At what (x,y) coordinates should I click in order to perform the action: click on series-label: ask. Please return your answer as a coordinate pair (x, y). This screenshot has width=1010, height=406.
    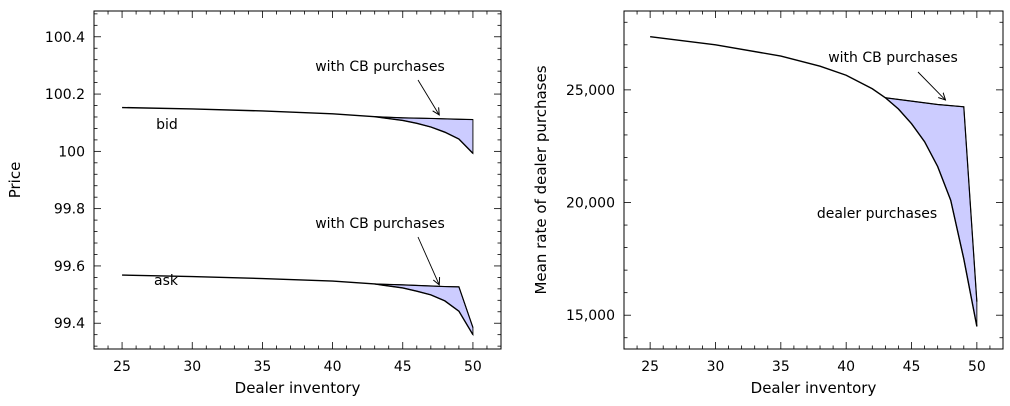
    Looking at the image, I should click on (166, 281).